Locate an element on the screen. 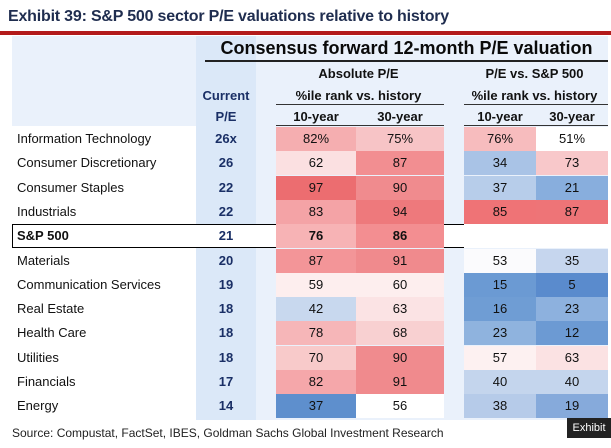 This screenshot has width=611, height=448. abs-30yr-cell: 86 is located at coordinates (400, 236).